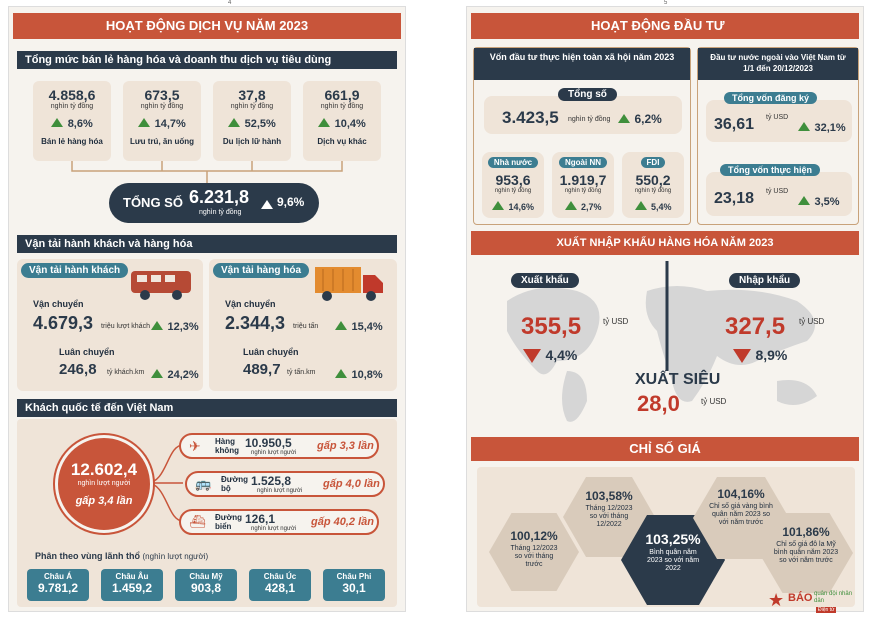 The width and height of the screenshot is (870, 624). Describe the element at coordinates (203, 483) in the screenshot. I see `car-icon: 🚌` at that location.